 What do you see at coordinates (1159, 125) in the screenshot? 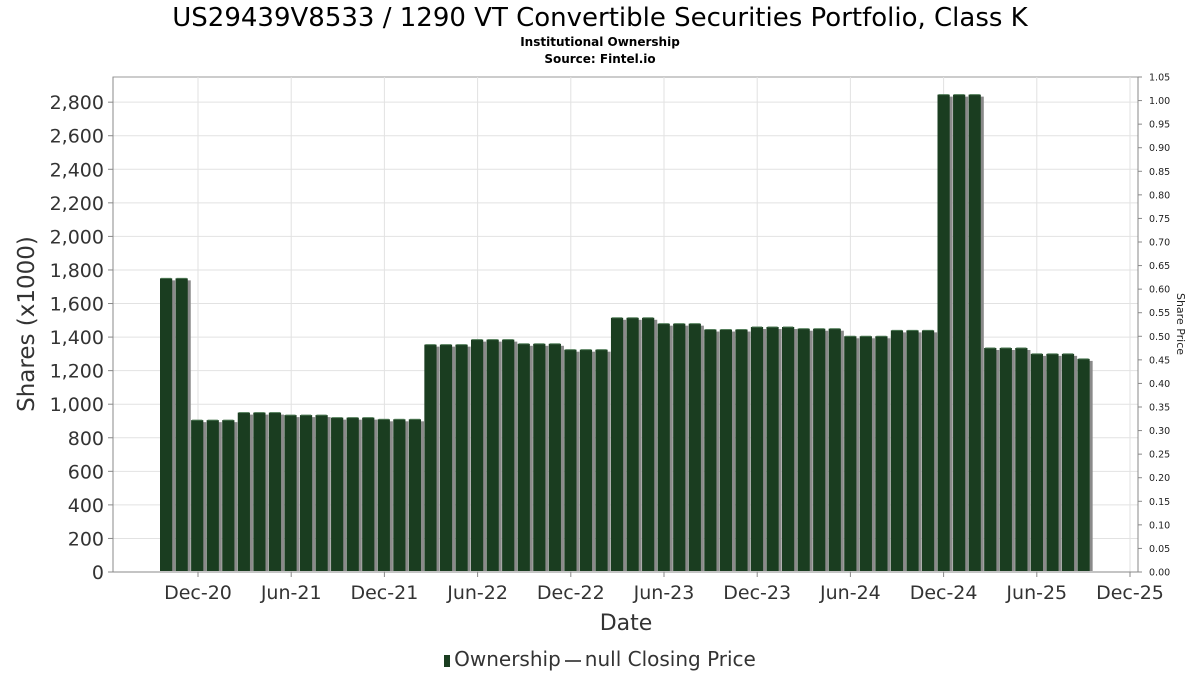
I see `y2-tick-label: 0.95` at bounding box center [1159, 125].